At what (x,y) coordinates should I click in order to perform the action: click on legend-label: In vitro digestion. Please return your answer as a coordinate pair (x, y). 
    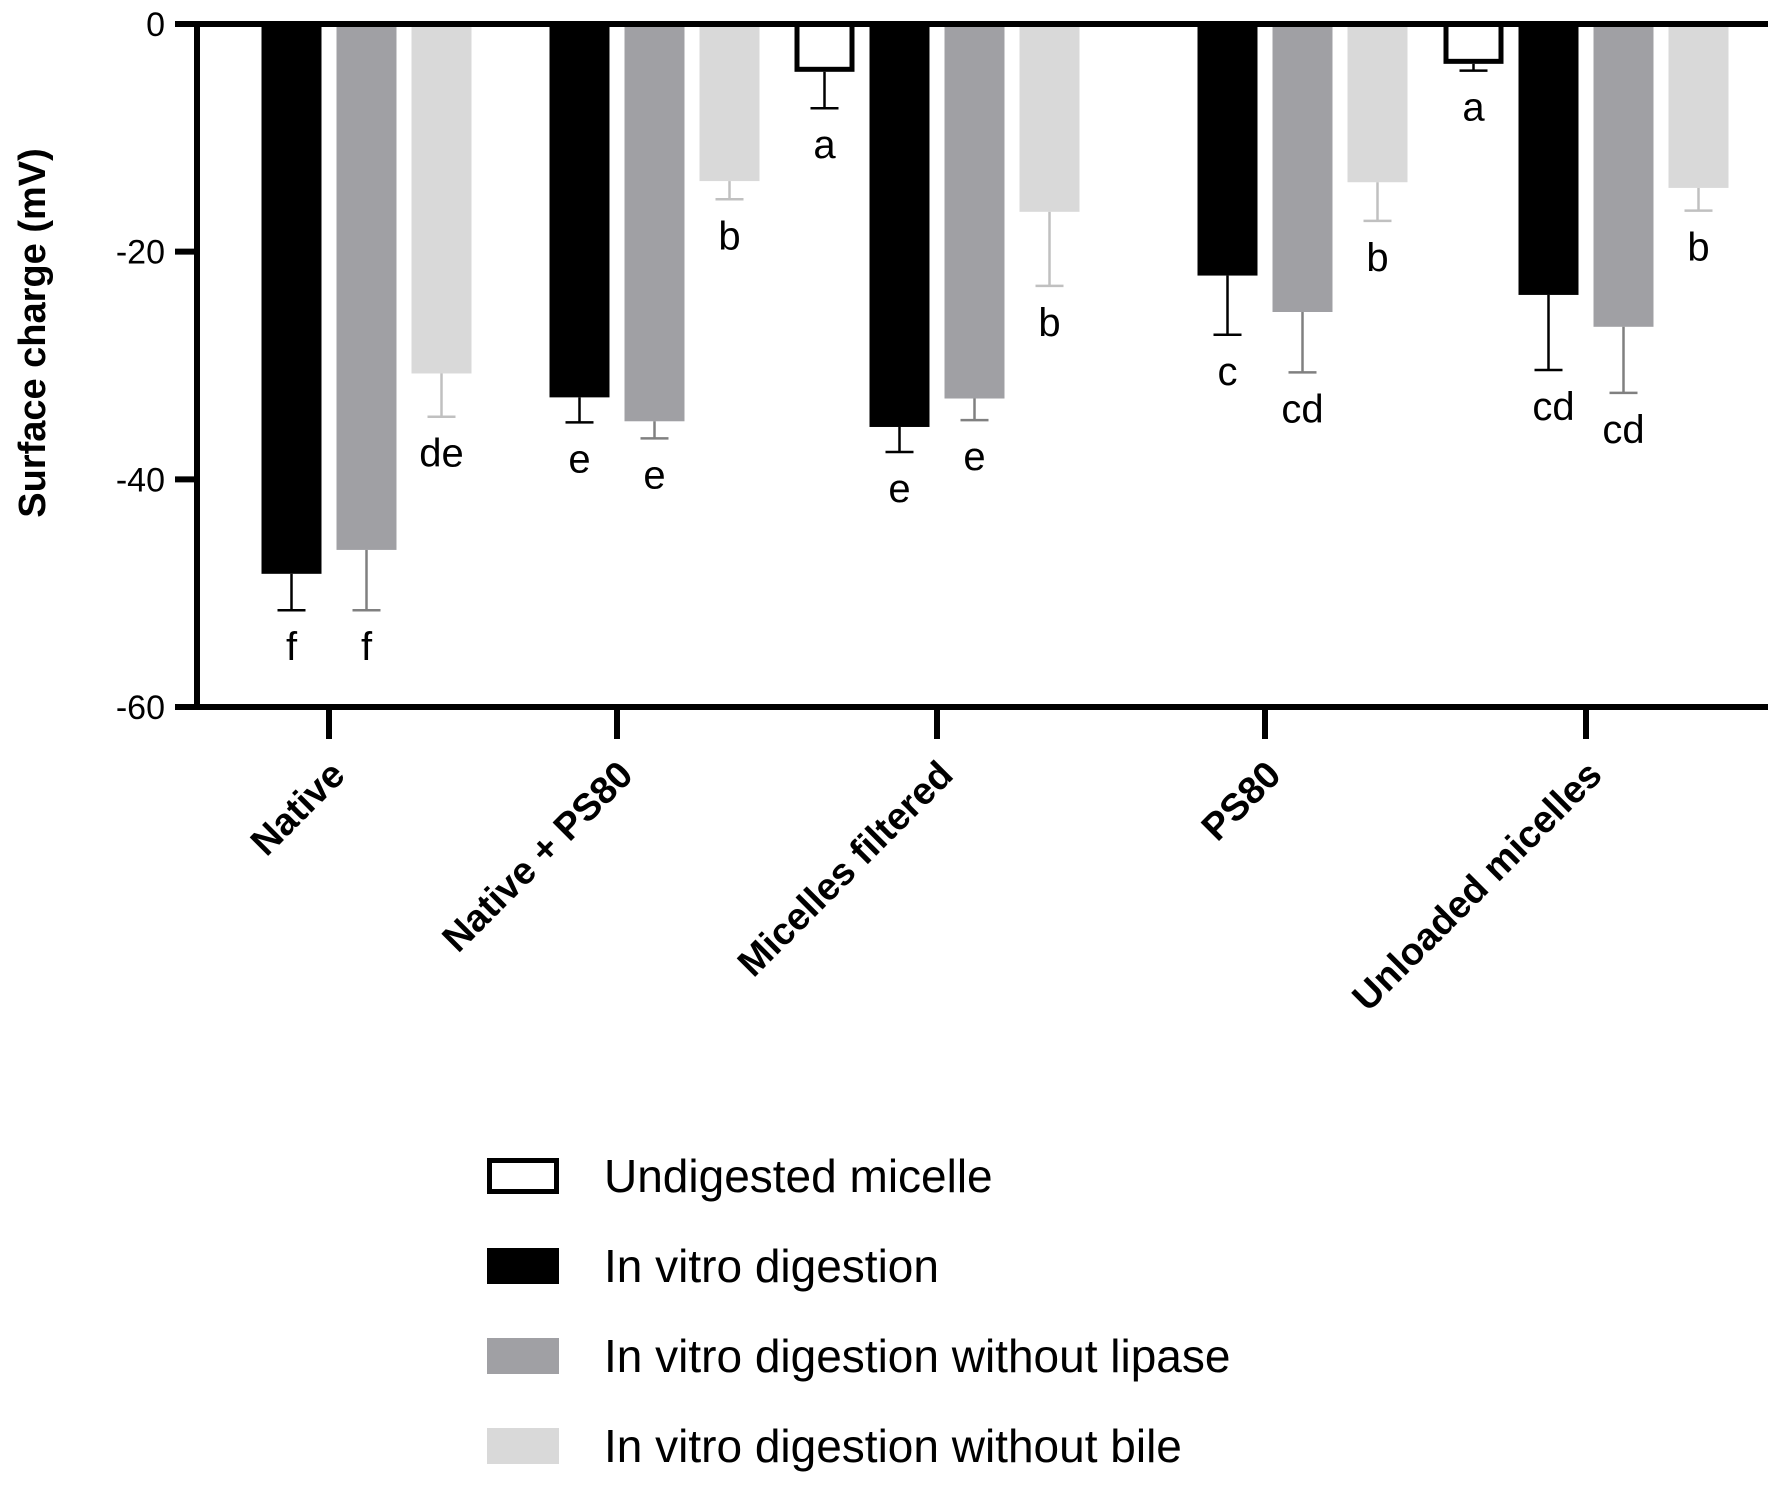
    Looking at the image, I should click on (771, 1266).